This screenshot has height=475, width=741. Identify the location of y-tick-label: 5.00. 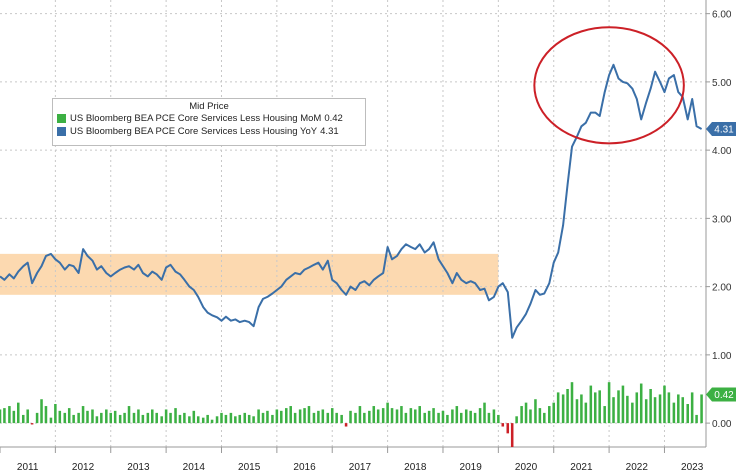
(722, 83).